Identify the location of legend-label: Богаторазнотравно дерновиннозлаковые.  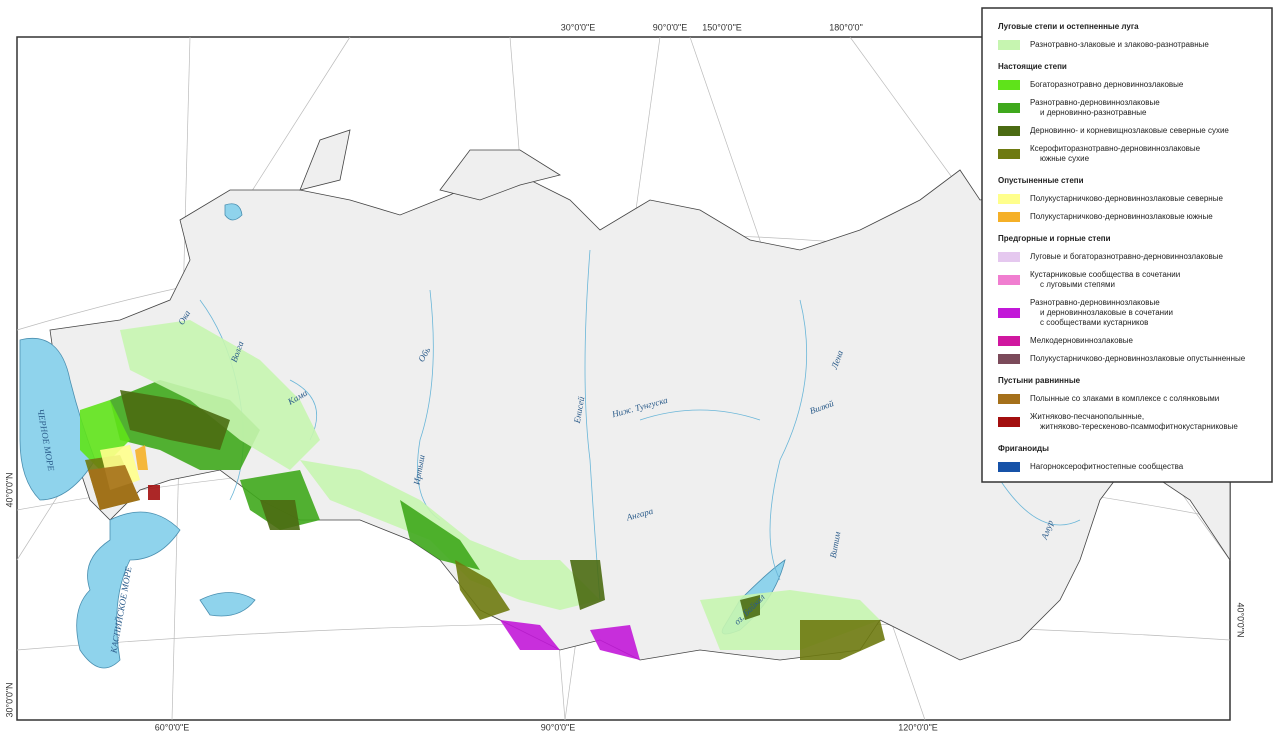
(1107, 84).